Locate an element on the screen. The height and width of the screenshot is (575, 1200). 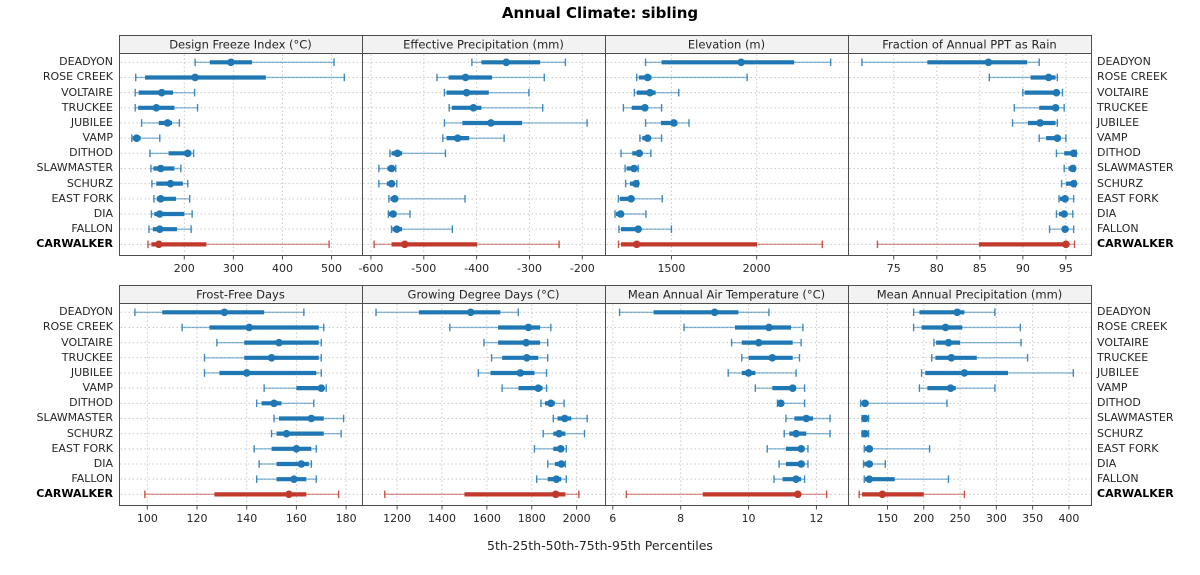
tick-label: 500 is located at coordinates (331, 268).